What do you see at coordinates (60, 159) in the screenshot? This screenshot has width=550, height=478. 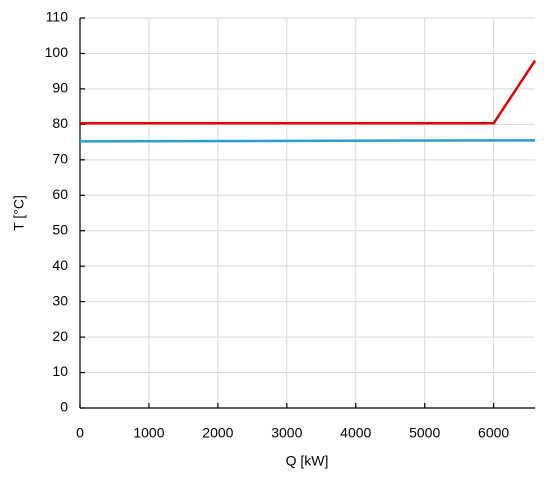 I see `y-tick-label: 70` at bounding box center [60, 159].